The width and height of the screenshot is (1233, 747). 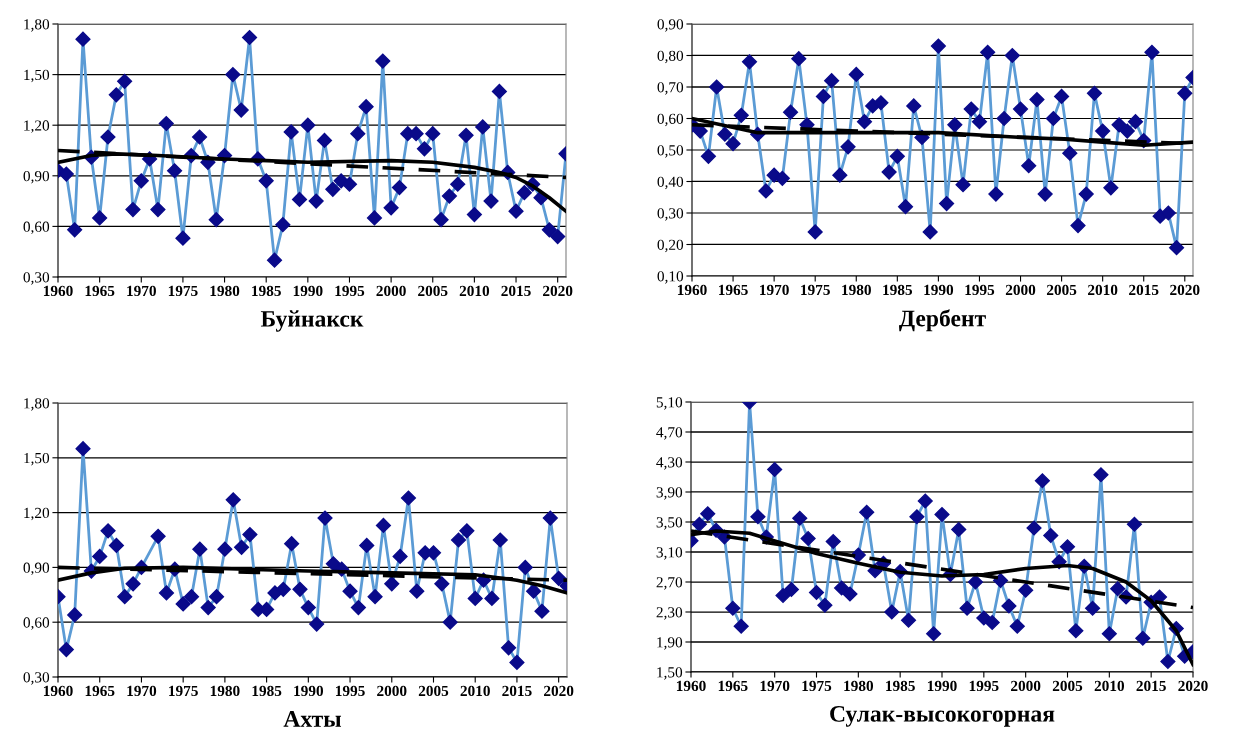 I want to click on y-tick-label: 3,10, so click(x=669, y=553).